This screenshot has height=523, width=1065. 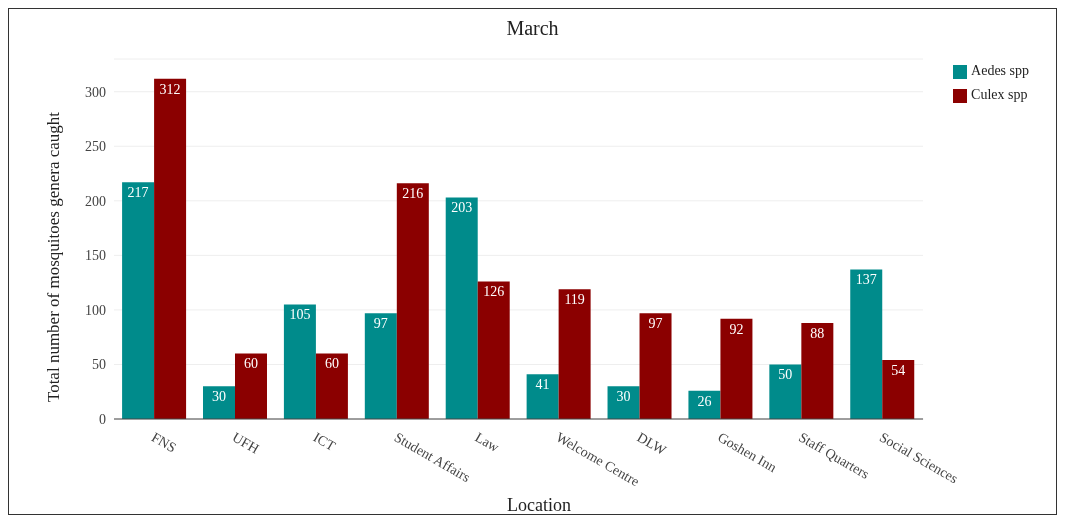 I want to click on data-label: 119, so click(x=574, y=300).